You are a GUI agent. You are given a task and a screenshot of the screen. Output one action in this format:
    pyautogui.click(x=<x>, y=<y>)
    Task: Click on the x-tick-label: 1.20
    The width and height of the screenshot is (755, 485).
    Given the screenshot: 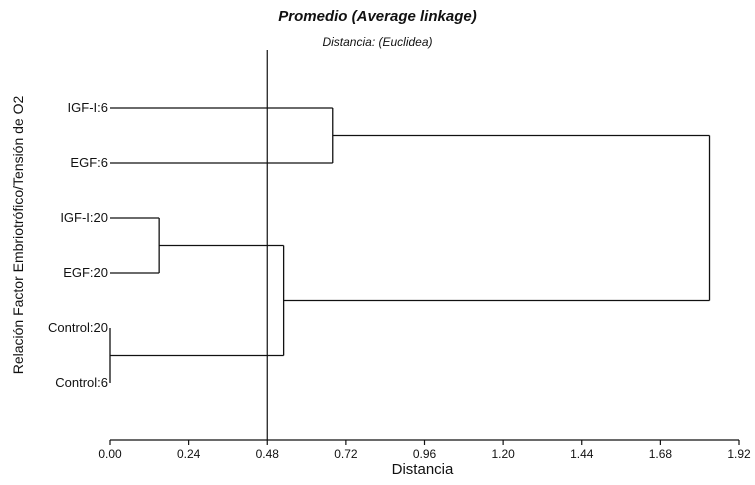 What is the action you would take?
    pyautogui.click(x=503, y=454)
    